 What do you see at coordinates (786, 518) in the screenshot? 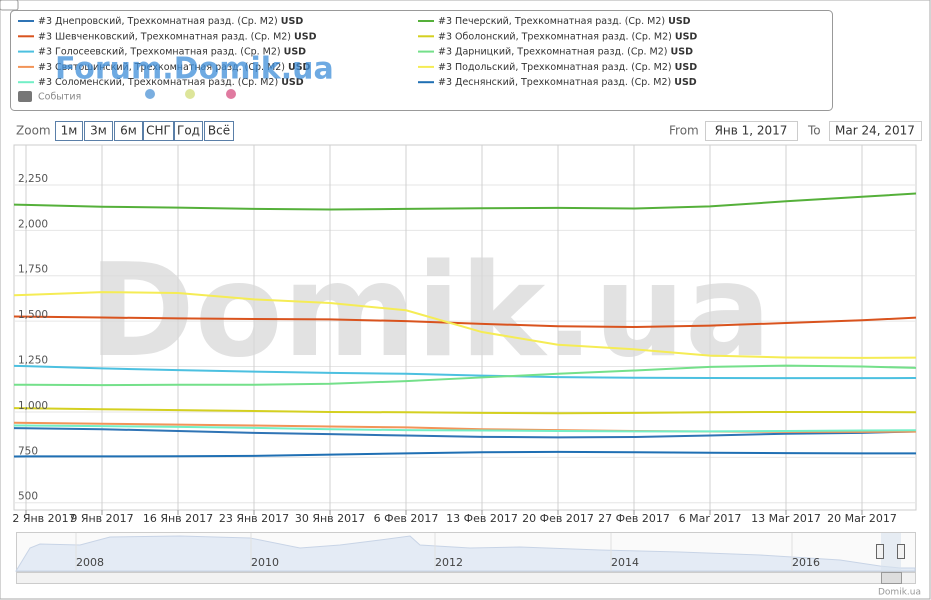
I see `x-tick-label: 13 Mar 2017` at bounding box center [786, 518].